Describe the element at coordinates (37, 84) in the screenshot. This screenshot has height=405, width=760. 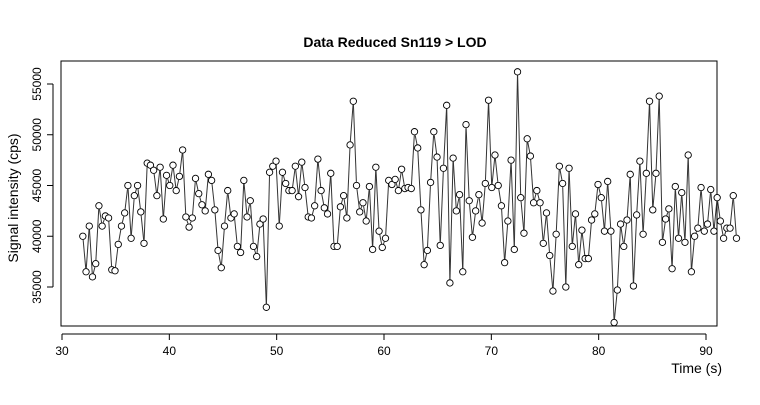
I see `y-tick-label: 55000` at that location.